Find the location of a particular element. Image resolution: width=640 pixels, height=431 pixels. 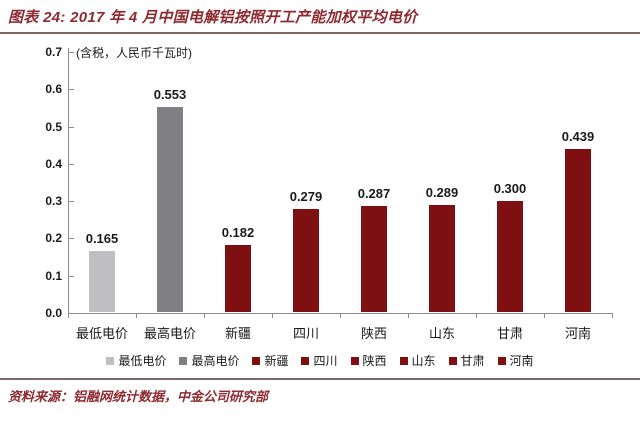

legend-label: 最低电价 is located at coordinates (142, 361).